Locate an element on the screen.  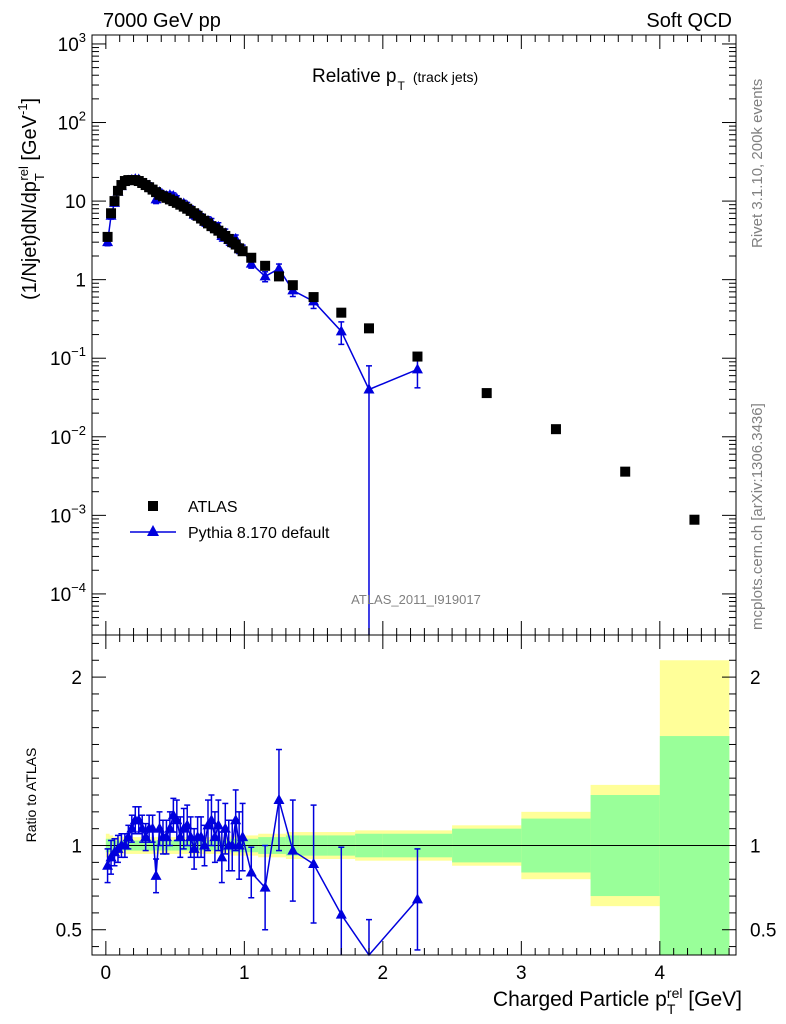
x-tick-label: 2 is located at coordinates (383, 973).